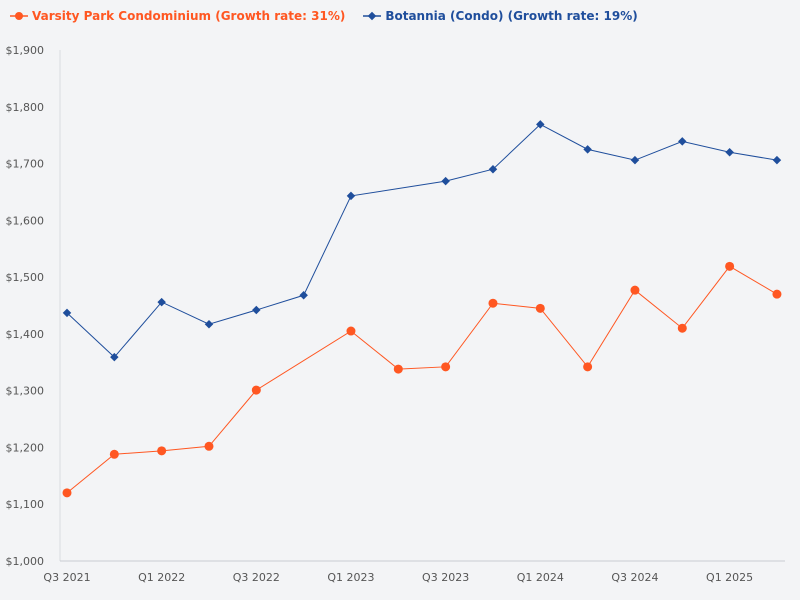 This screenshot has width=800, height=600. I want to click on x-tick-label: Q3 2021, so click(66, 577).